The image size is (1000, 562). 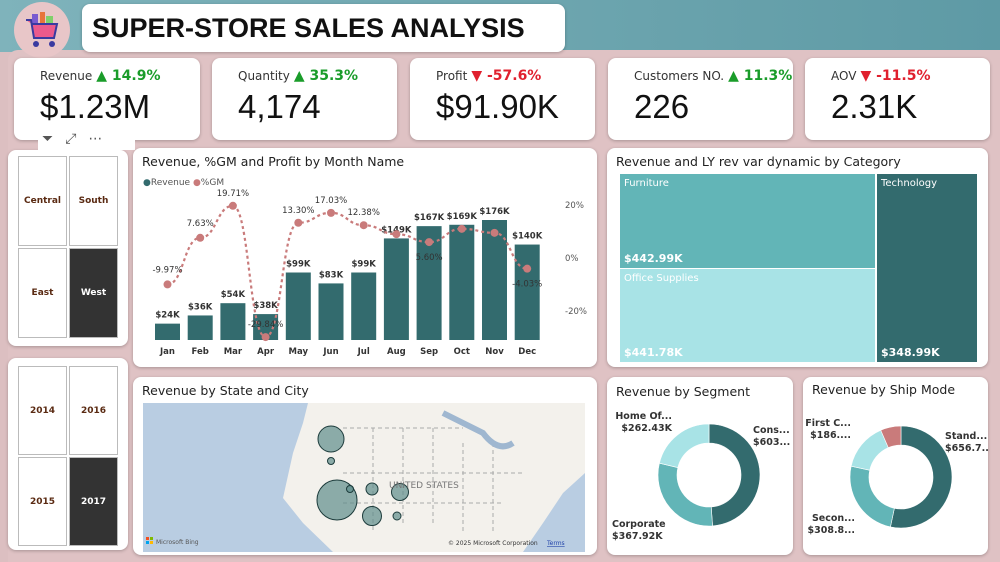 I want to click on kpi-label: Profit, so click(x=452, y=76).